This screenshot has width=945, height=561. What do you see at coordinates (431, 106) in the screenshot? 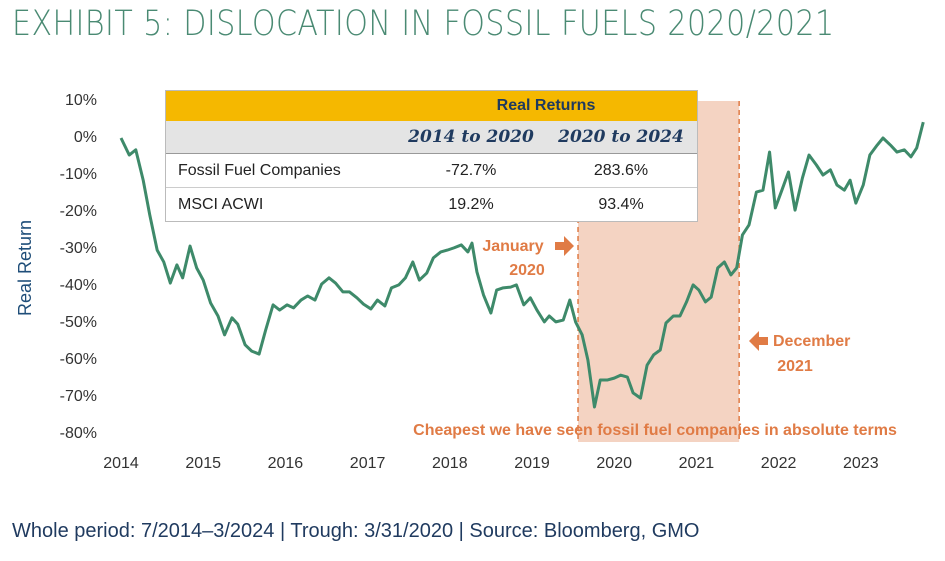
I see `table-header: Real Returns` at bounding box center [431, 106].